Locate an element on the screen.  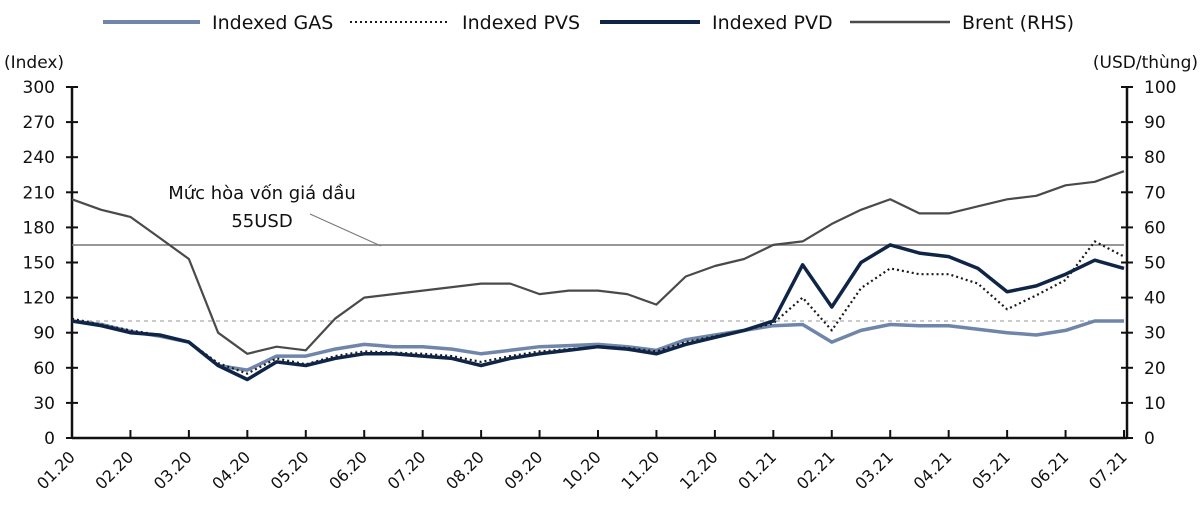
x-tick-label: 02.20 is located at coordinates (114, 470).